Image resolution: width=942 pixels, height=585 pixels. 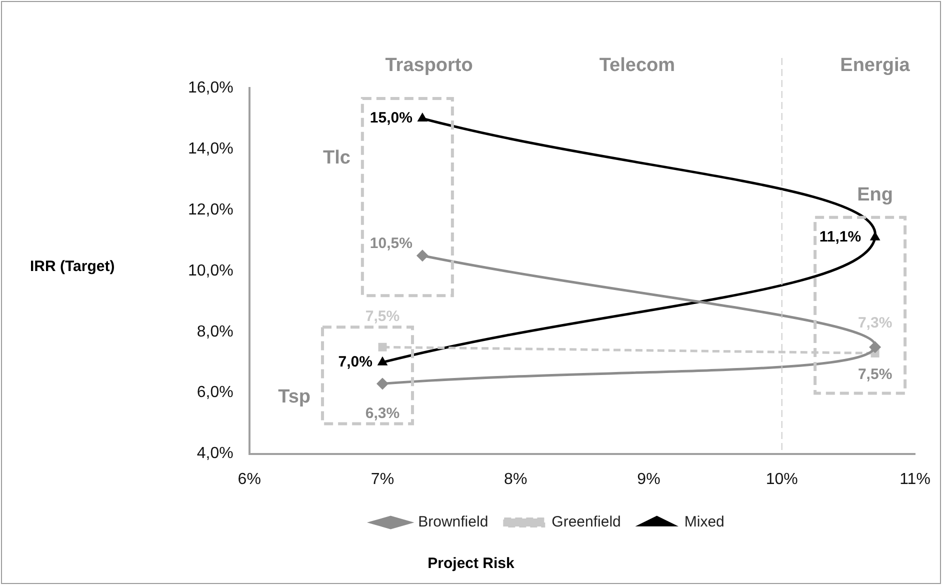 I want to click on x-tick-label: 10%, so click(x=782, y=479).